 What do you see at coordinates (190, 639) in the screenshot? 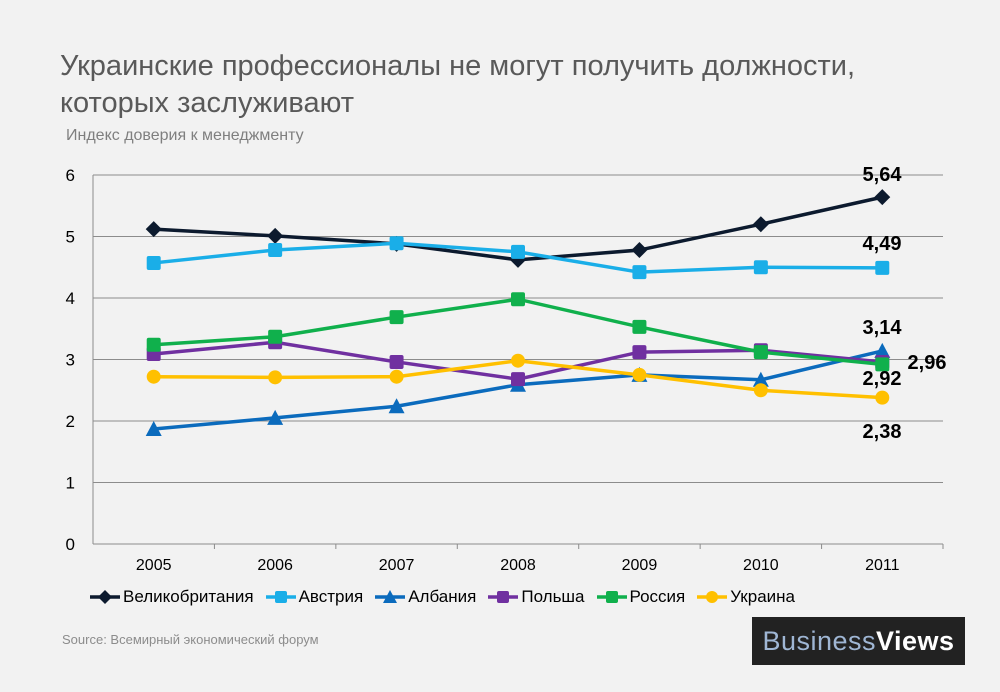
I see `source-note: Source: Всемирный экономический форум` at bounding box center [190, 639].